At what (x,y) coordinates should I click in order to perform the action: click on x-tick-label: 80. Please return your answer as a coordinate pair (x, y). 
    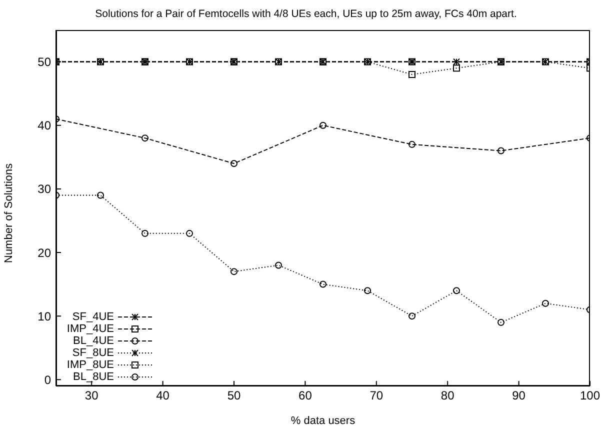
    Looking at the image, I should click on (447, 395).